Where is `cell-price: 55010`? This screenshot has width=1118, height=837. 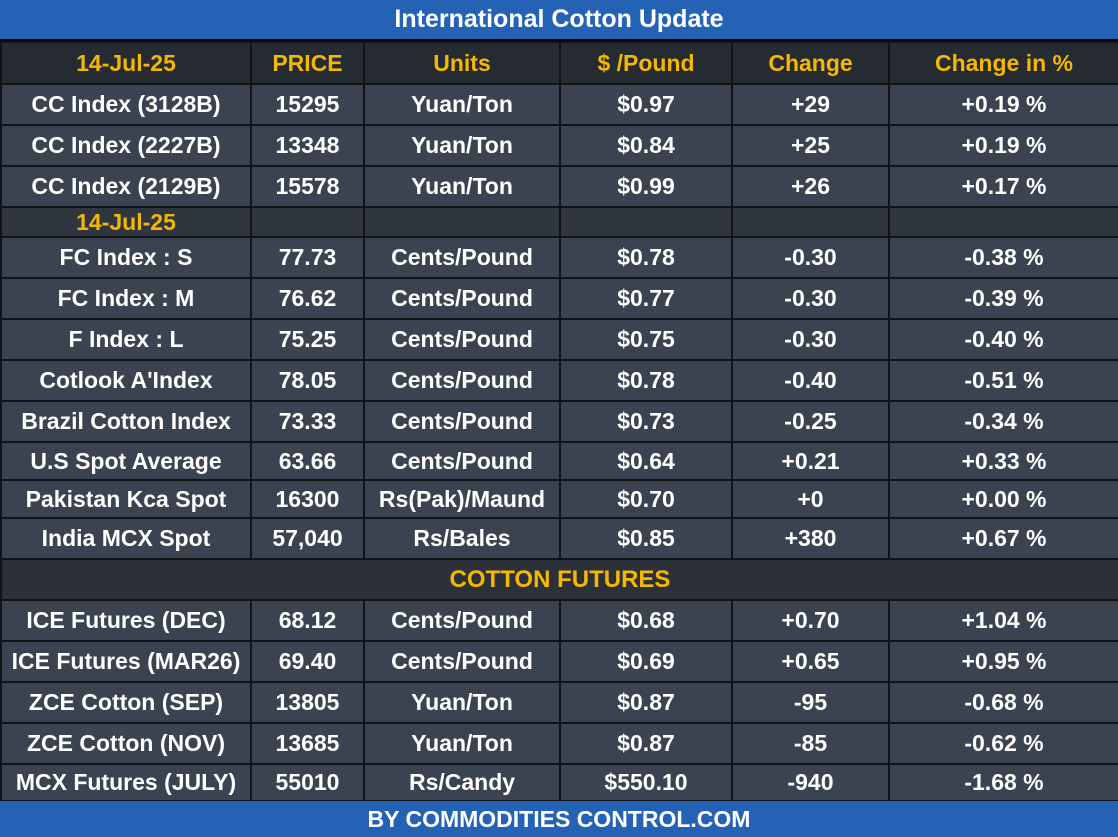 cell-price: 55010 is located at coordinates (307, 782).